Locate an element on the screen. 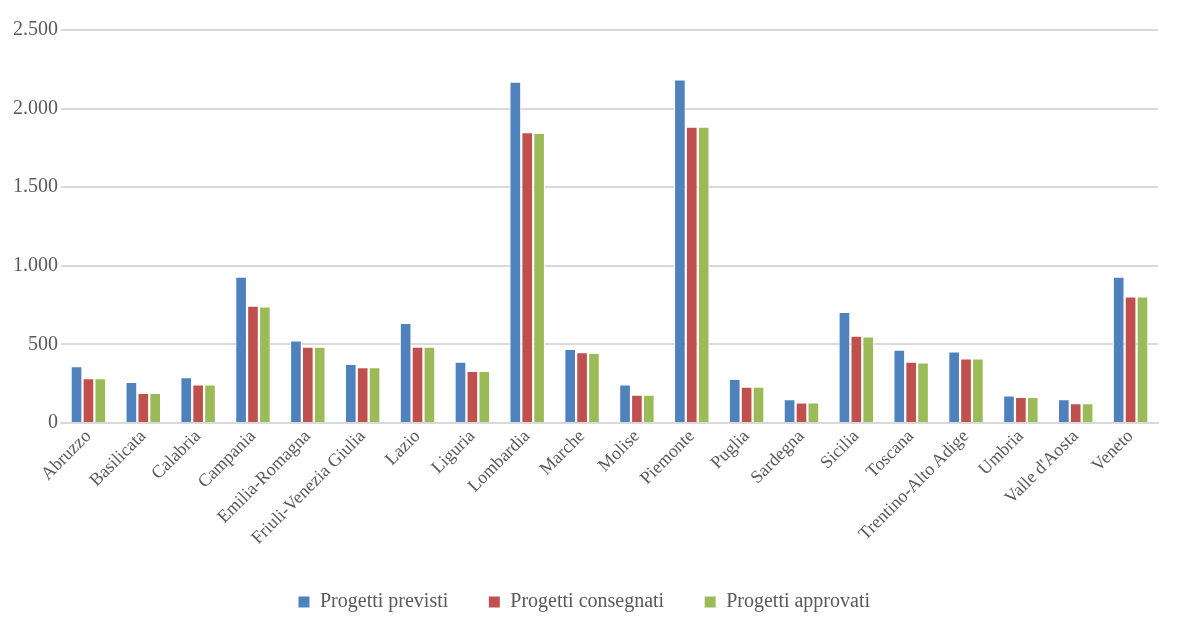 The width and height of the screenshot is (1183, 632). y-tick-label: 1.000 is located at coordinates (35, 264).